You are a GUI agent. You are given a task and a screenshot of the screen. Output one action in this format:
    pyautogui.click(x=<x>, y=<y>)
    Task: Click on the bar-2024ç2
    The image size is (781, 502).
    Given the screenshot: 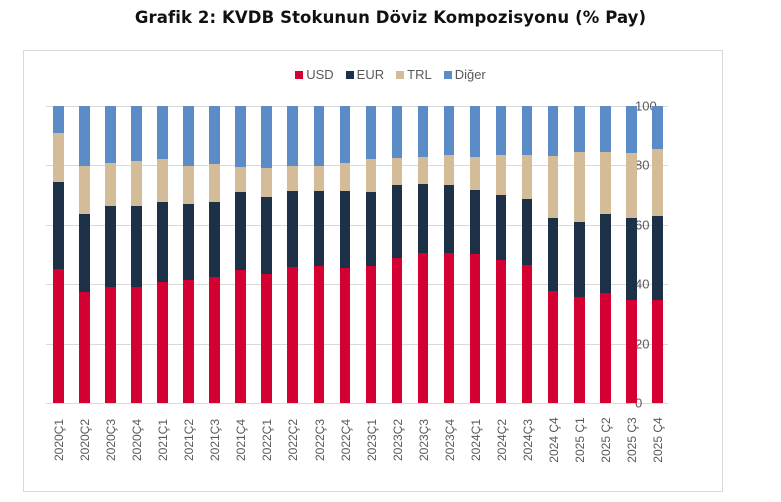 What is the action you would take?
    pyautogui.click(x=501, y=254)
    